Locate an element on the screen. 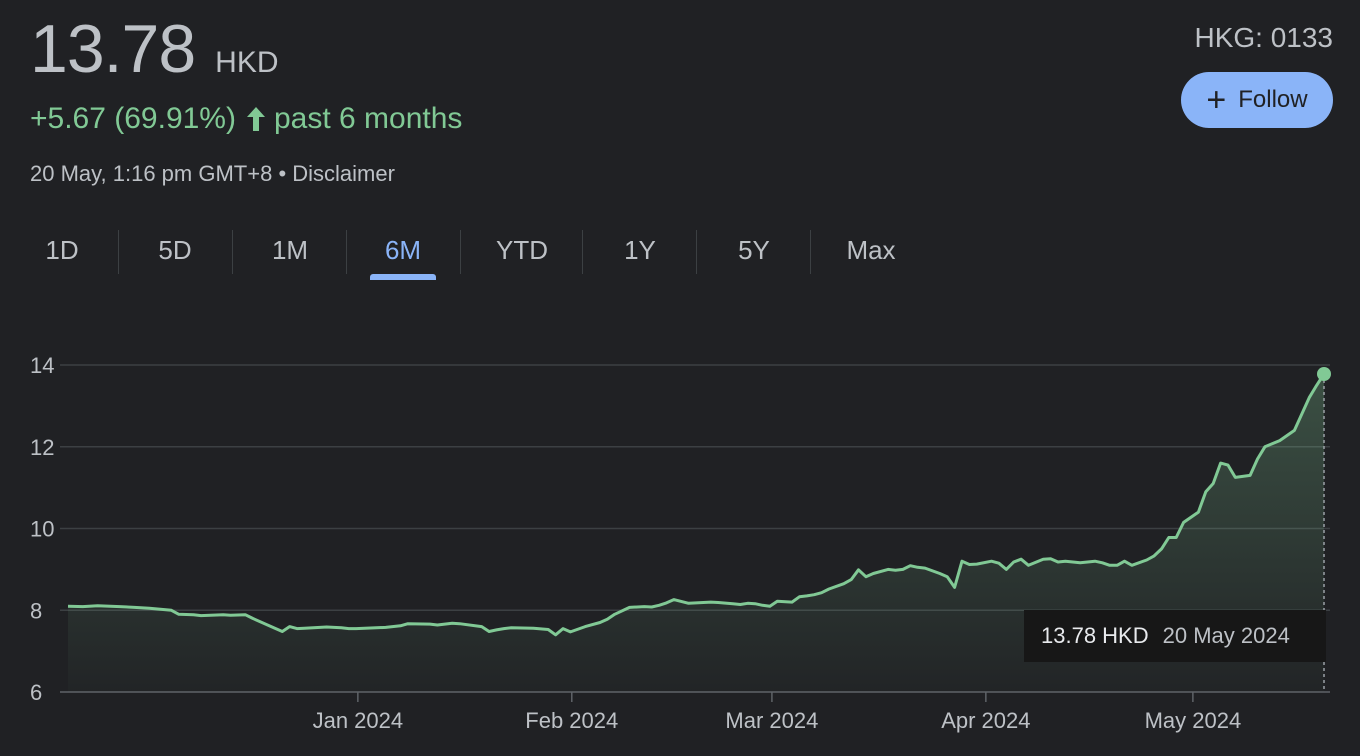  tab-5y: 5Y is located at coordinates (754, 250).